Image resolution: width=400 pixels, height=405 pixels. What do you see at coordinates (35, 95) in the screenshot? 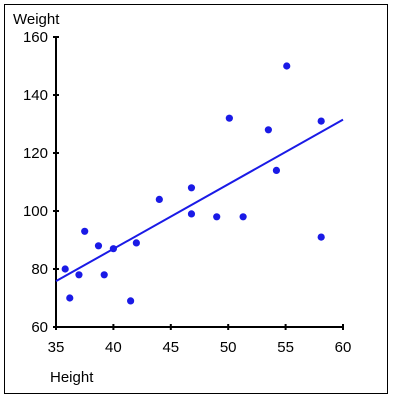
I see `y-tick-label: 140` at bounding box center [35, 95].